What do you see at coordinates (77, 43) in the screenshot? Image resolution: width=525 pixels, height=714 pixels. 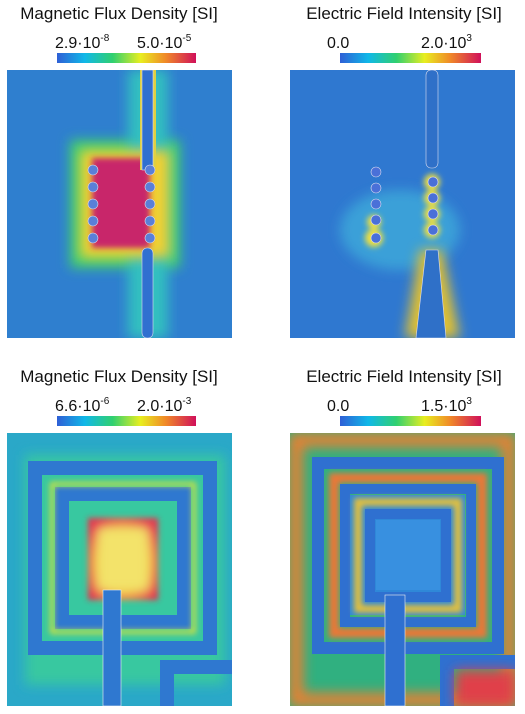 I see `label-base: 2.9·10` at bounding box center [77, 43].